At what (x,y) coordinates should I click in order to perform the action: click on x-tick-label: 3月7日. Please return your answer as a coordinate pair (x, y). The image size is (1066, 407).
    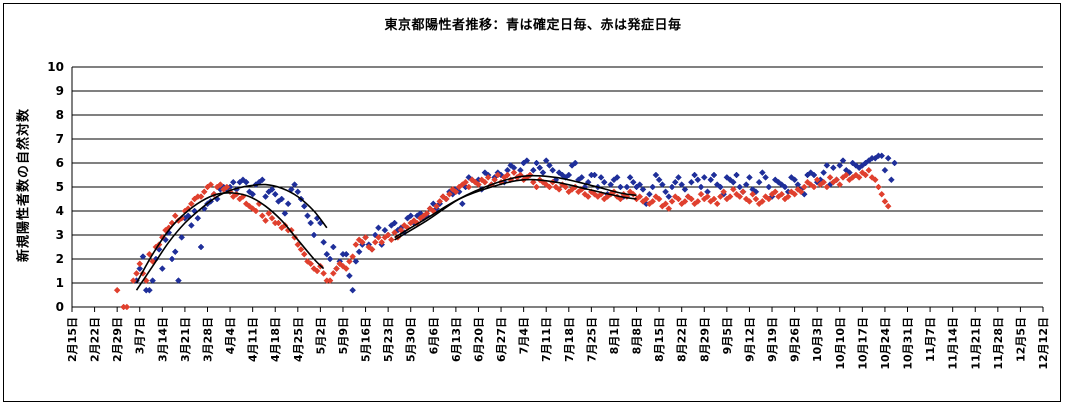
    Looking at the image, I should click on (140, 335).